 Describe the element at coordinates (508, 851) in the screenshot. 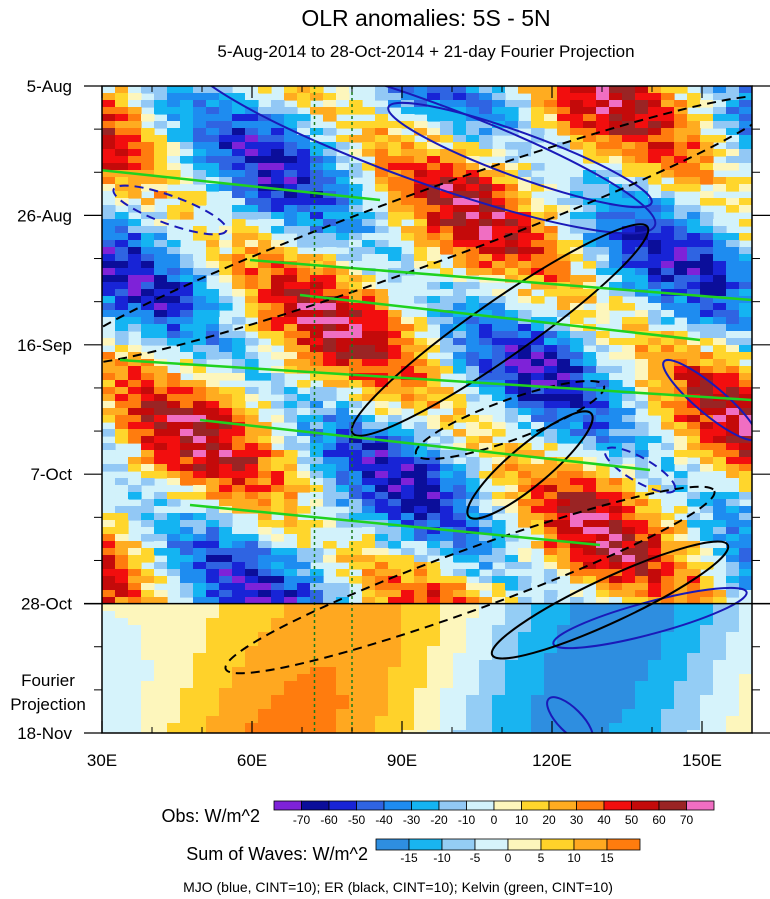

I see `waves-colorbar: -15 -10 -5 0 5 10 15` at that location.